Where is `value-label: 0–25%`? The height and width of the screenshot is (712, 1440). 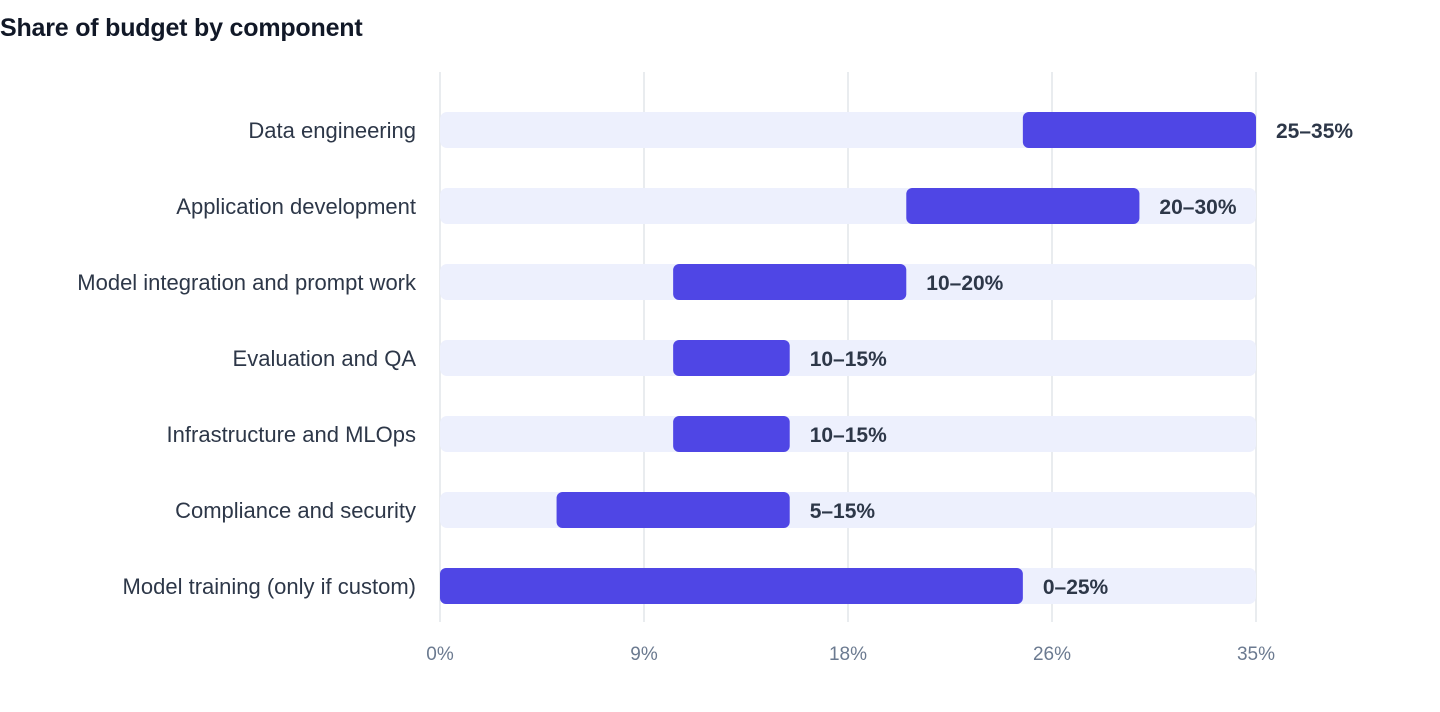
value-label: 0–25% is located at coordinates (1076, 587).